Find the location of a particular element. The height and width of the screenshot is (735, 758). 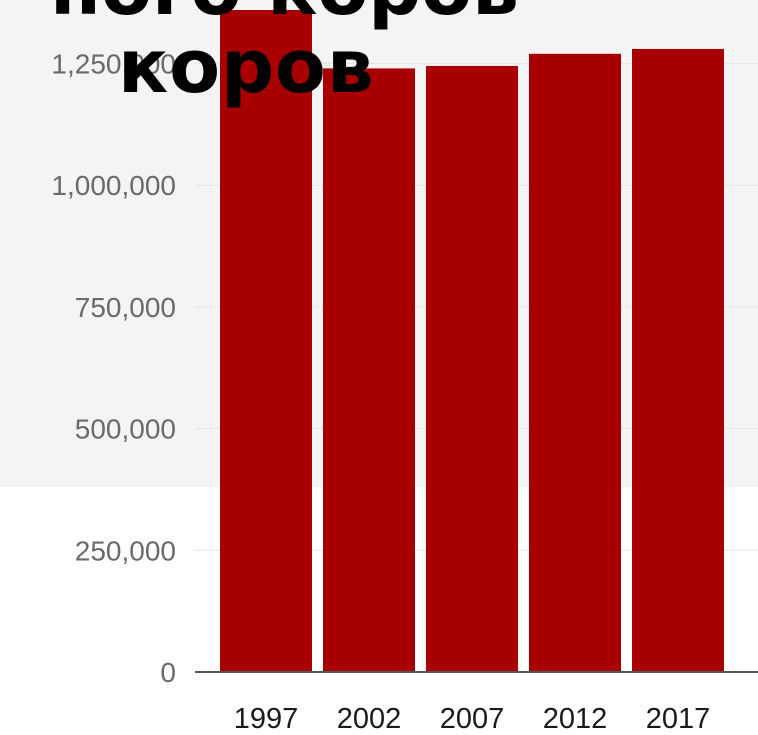

x-tick-label: 2012 is located at coordinates (575, 719).